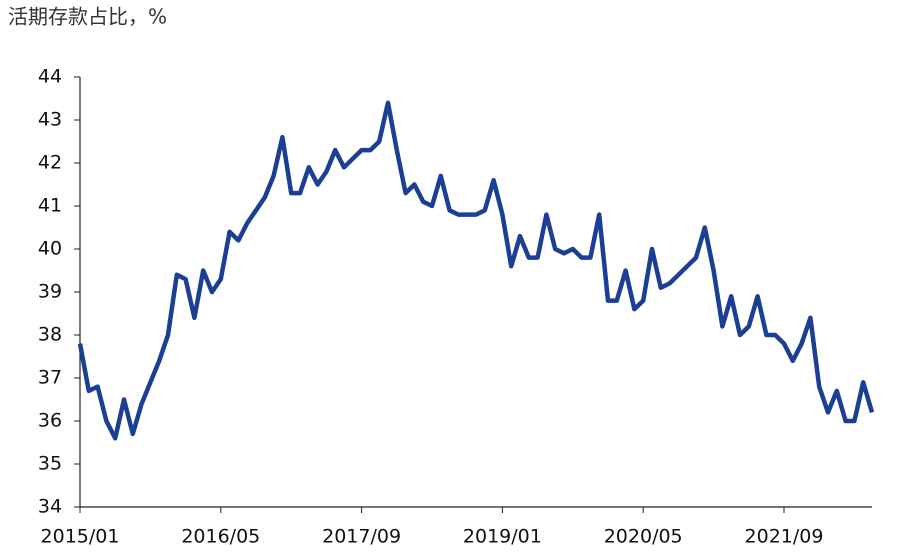  What do you see at coordinates (50, 206) in the screenshot?
I see `y-tick-label: 41` at bounding box center [50, 206].